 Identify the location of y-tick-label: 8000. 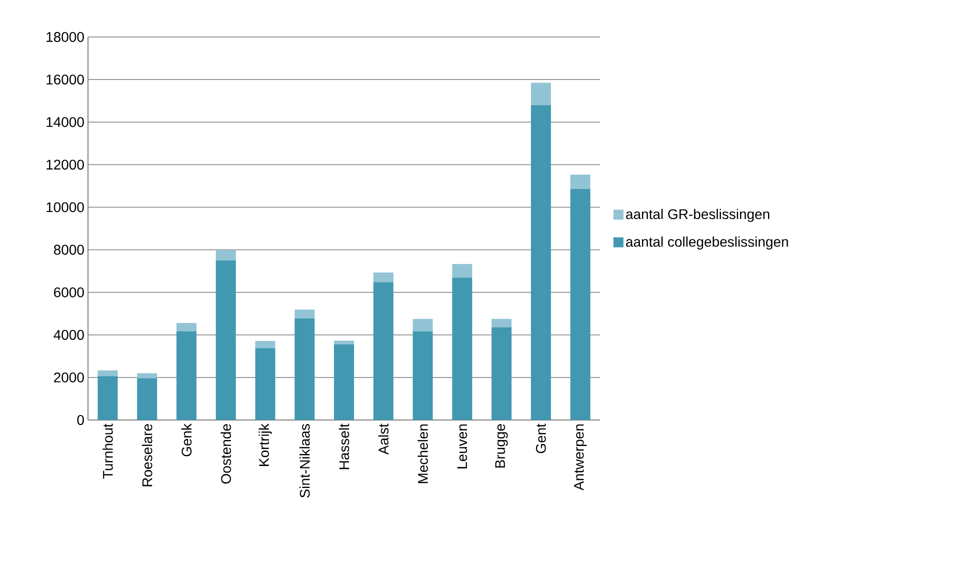
(69, 249).